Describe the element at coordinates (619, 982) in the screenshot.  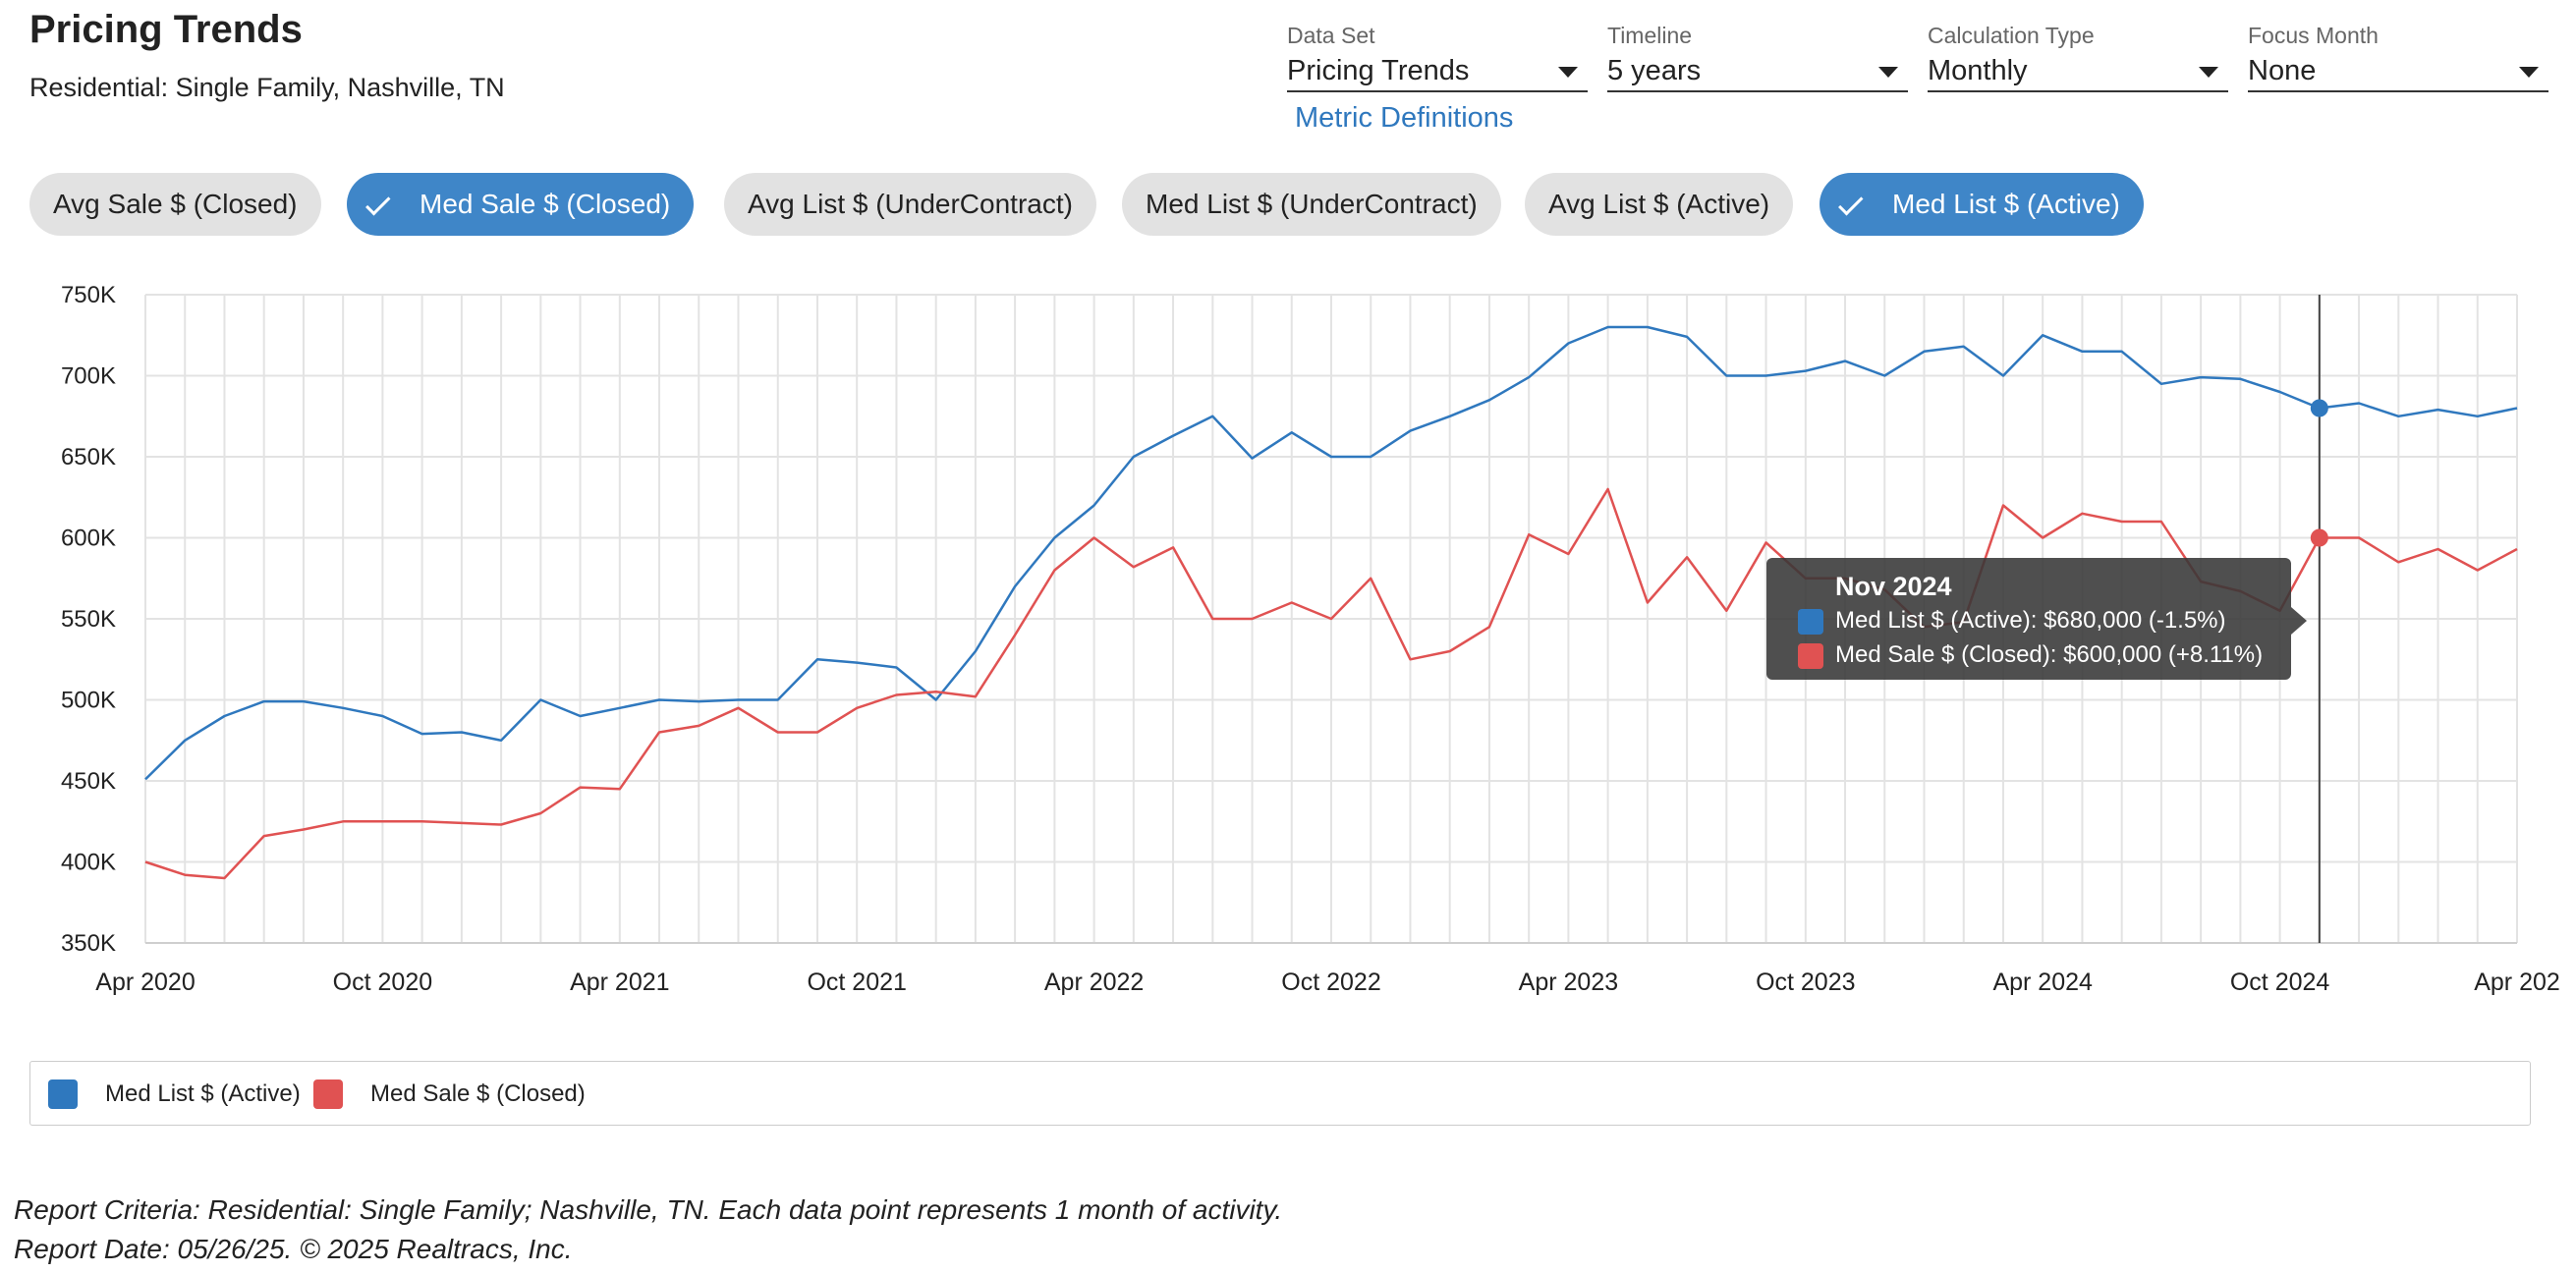
I see `x-tick-label: Apr 2021` at that location.